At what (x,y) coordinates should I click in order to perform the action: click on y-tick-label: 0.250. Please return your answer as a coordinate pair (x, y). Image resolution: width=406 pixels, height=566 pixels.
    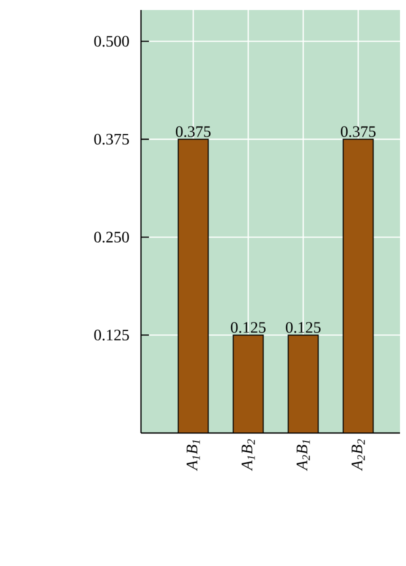
    Looking at the image, I should click on (111, 237).